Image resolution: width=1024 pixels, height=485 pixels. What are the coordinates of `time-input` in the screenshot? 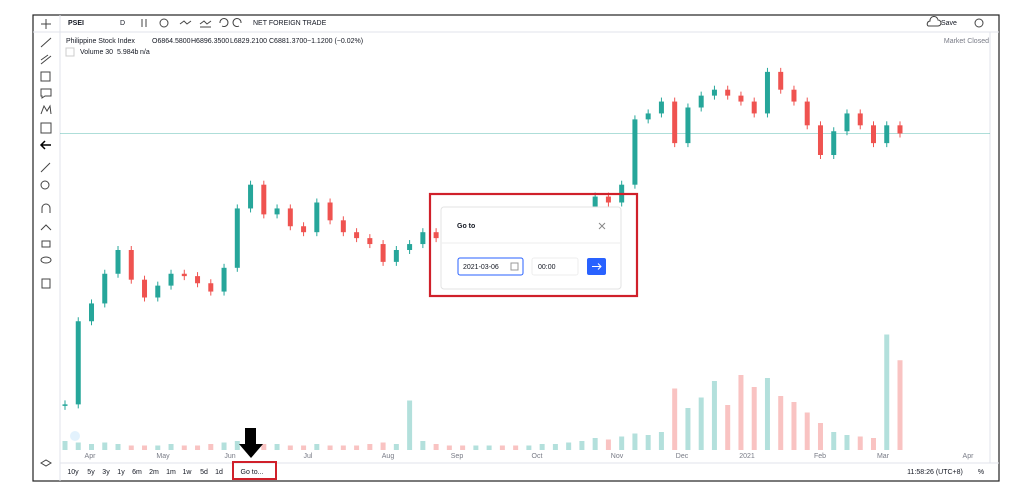 It's located at (555, 266).